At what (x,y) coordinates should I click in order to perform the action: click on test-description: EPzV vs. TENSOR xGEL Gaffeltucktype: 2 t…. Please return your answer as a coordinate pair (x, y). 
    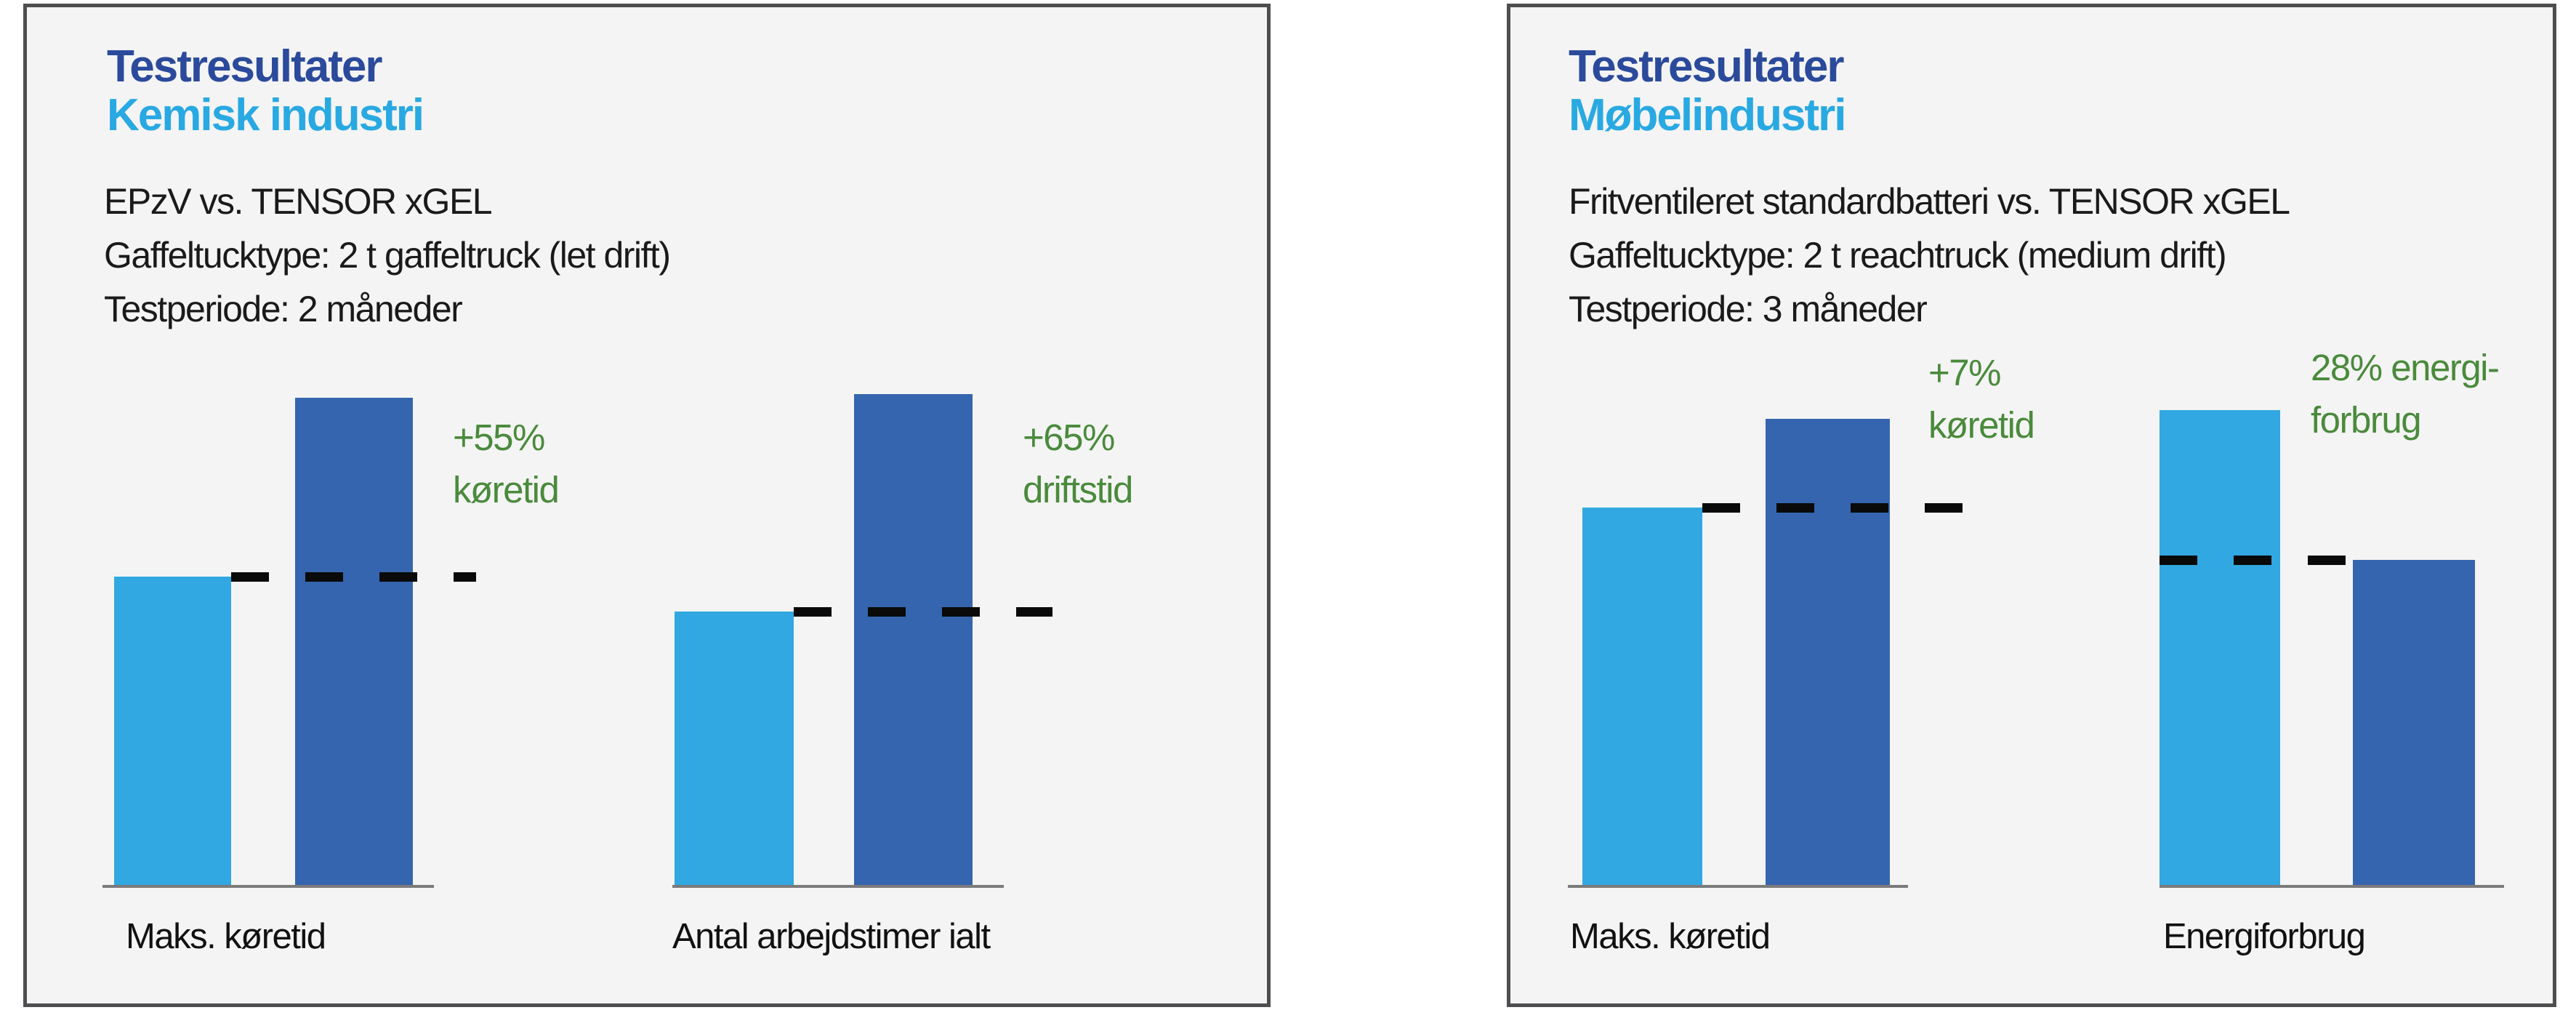
    Looking at the image, I should click on (387, 255).